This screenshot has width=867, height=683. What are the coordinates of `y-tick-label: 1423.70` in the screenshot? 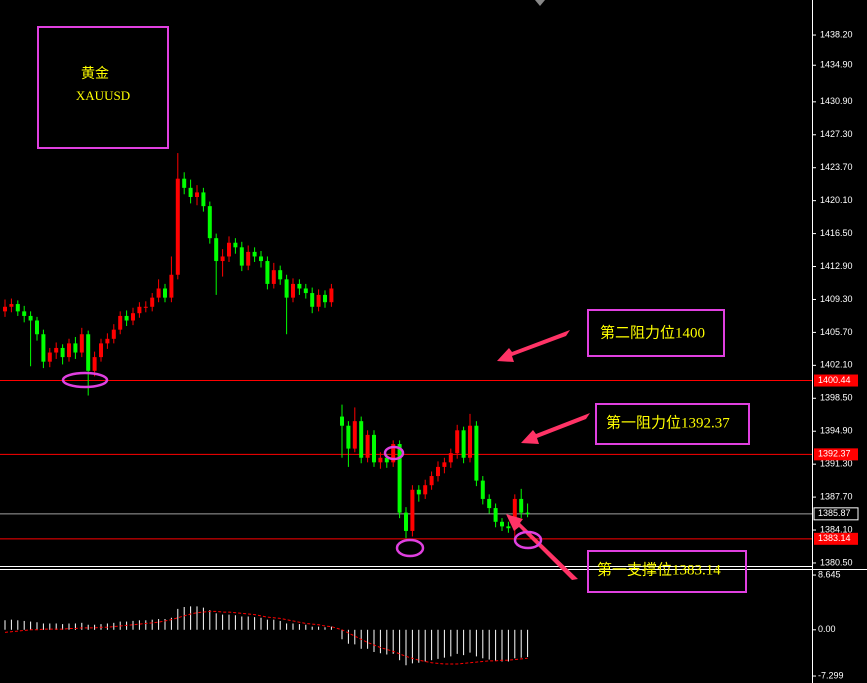 It's located at (836, 167).